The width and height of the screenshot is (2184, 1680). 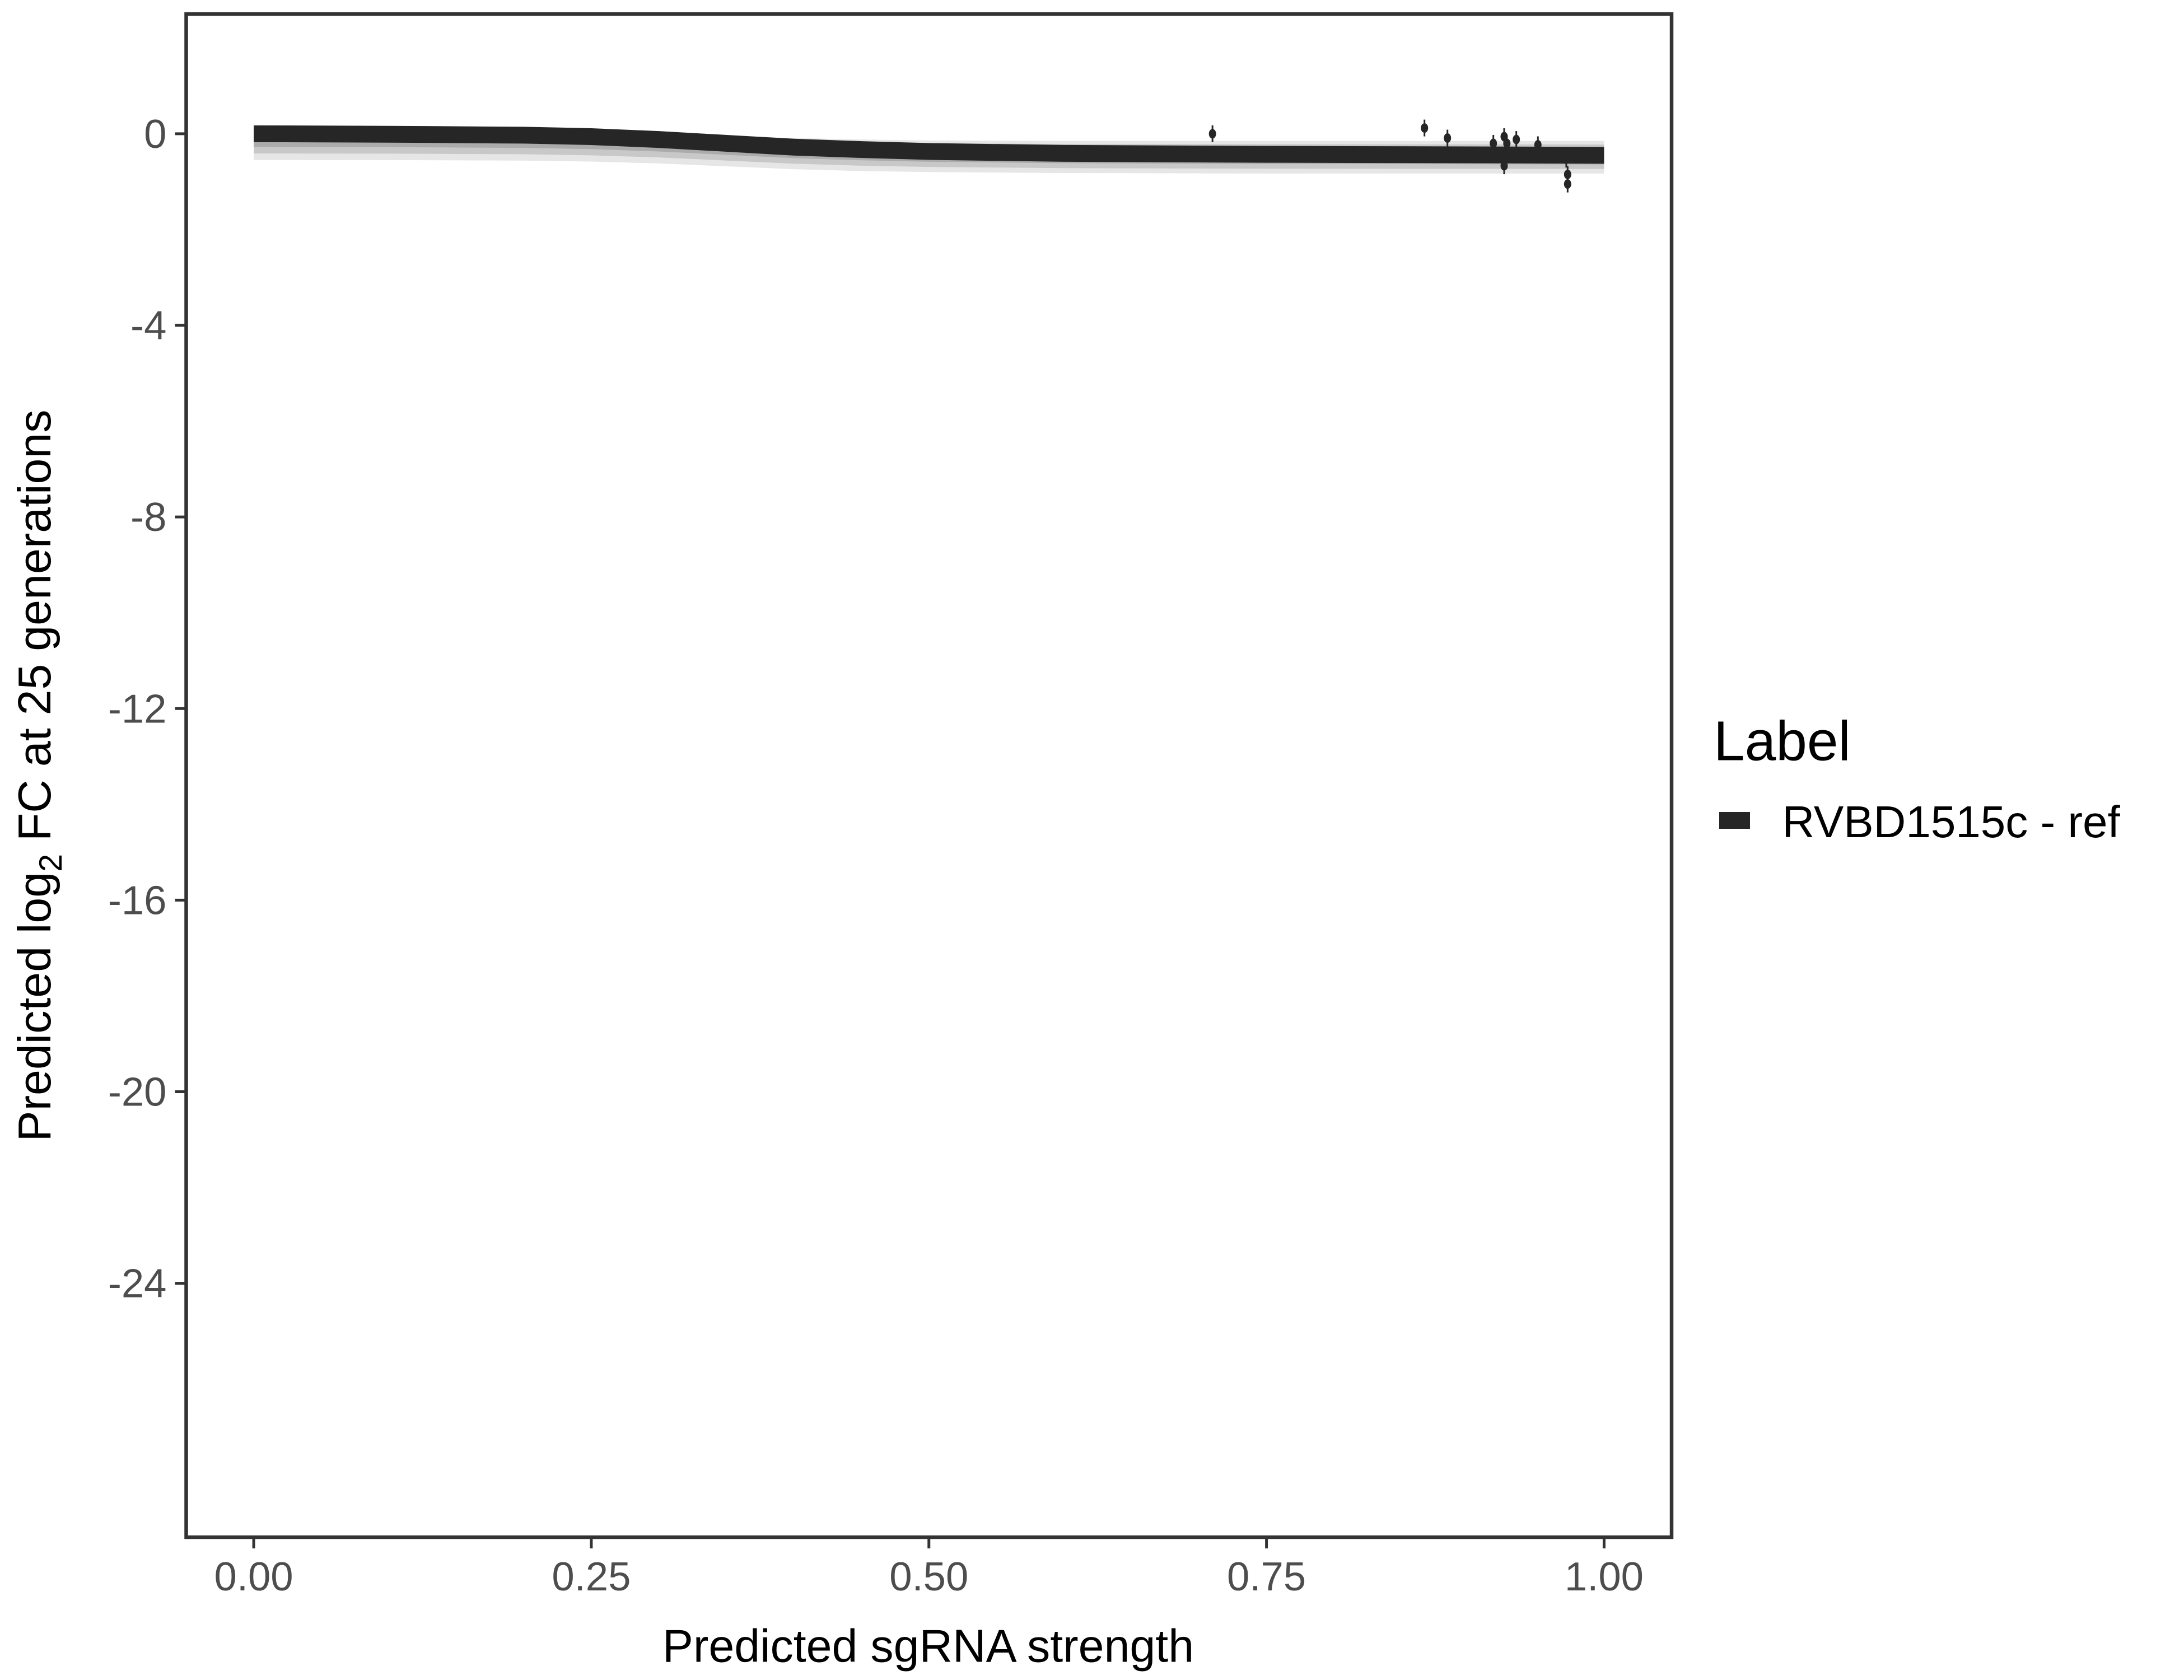 I want to click on y-axis-title-main: Predicted log, so click(x=35, y=1007).